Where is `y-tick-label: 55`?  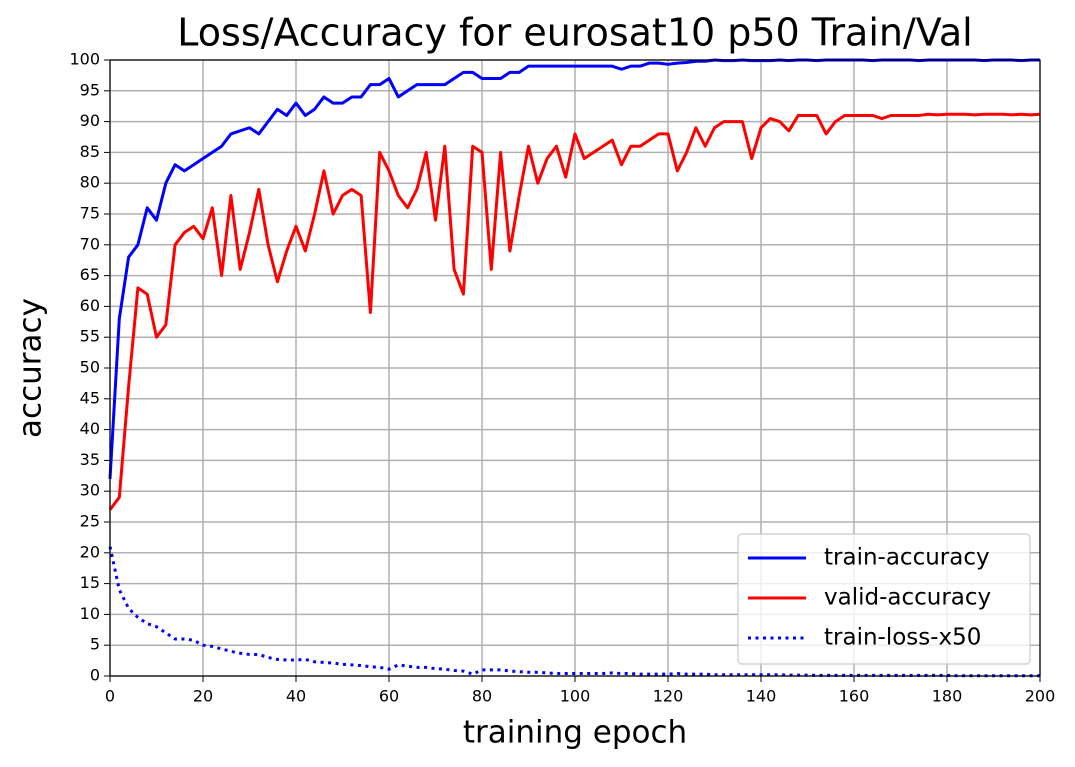
y-tick-label: 55 is located at coordinates (90, 336).